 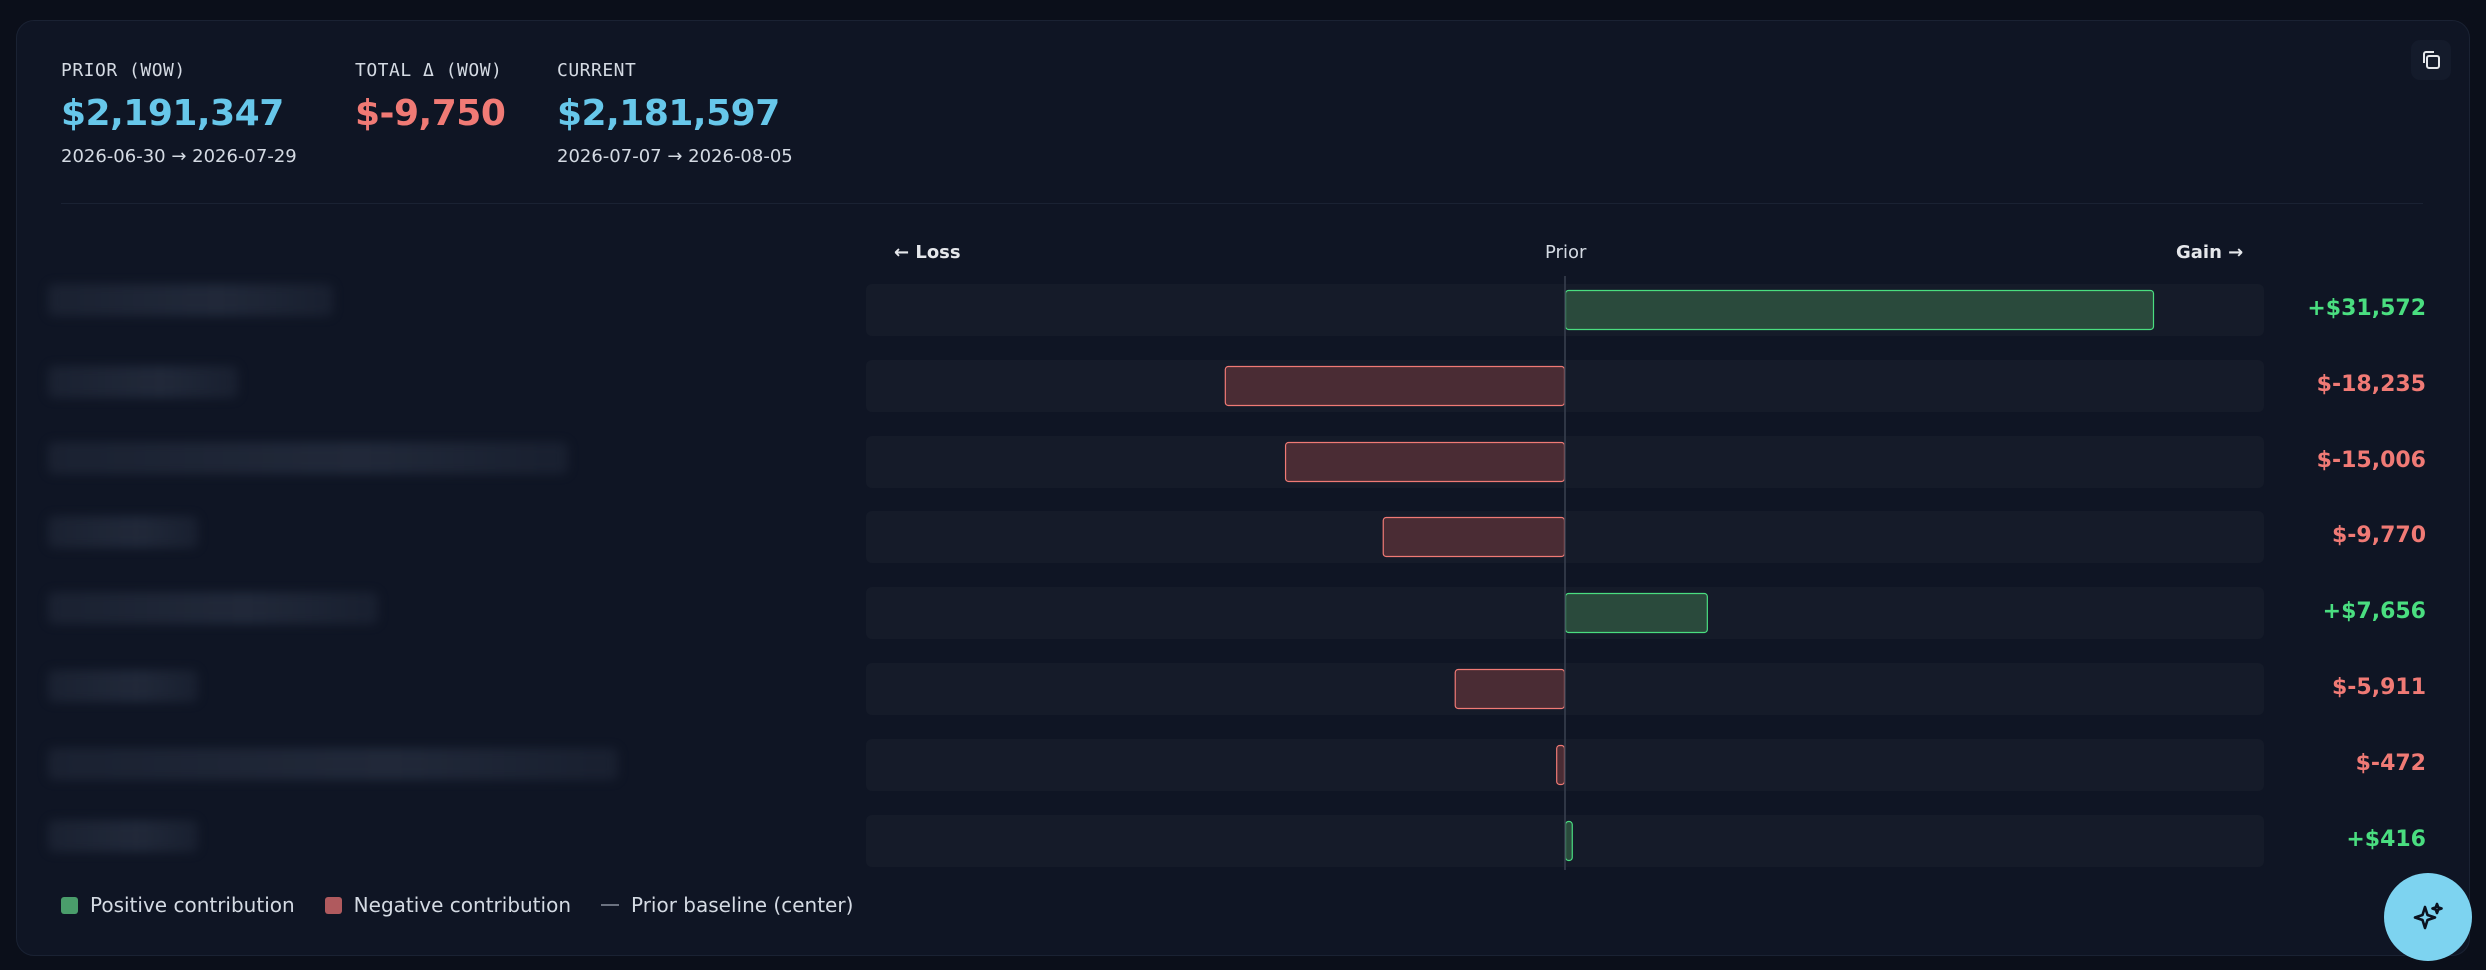 I want to click on prior-range: 2026-06-30 → 2026-07-29, so click(x=179, y=156).